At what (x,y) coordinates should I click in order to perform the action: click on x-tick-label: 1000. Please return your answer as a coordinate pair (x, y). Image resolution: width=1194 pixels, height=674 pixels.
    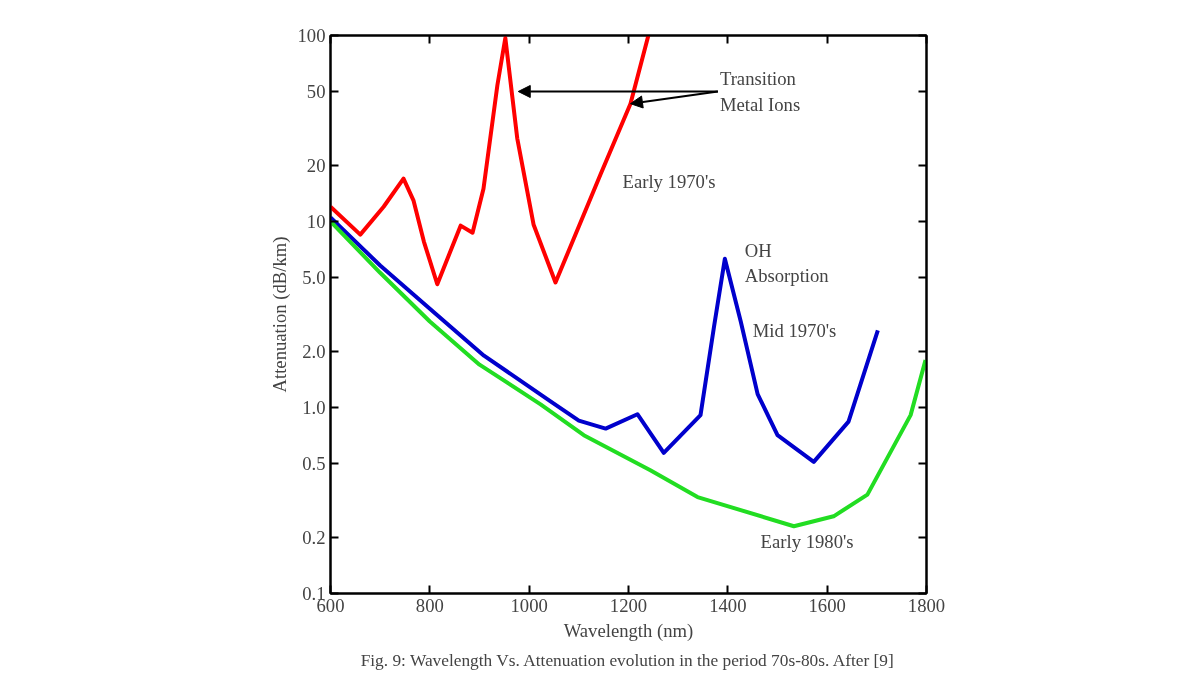
    Looking at the image, I should click on (529, 605).